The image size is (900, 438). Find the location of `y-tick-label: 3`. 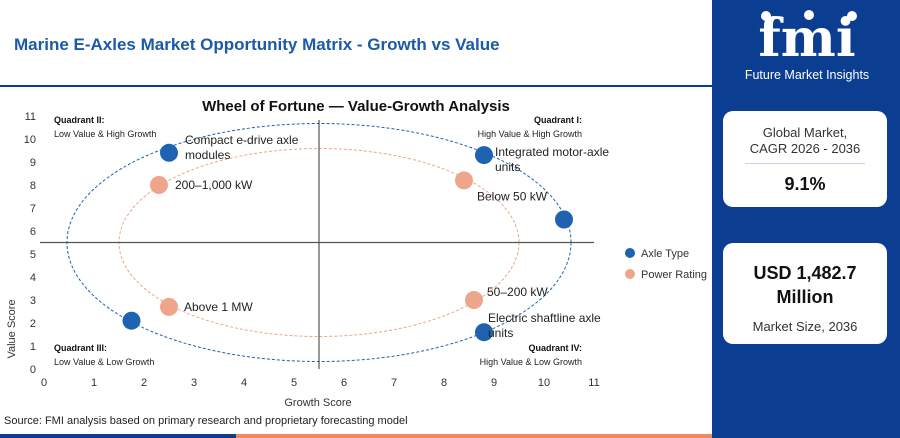

y-tick-label: 3 is located at coordinates (33, 301).